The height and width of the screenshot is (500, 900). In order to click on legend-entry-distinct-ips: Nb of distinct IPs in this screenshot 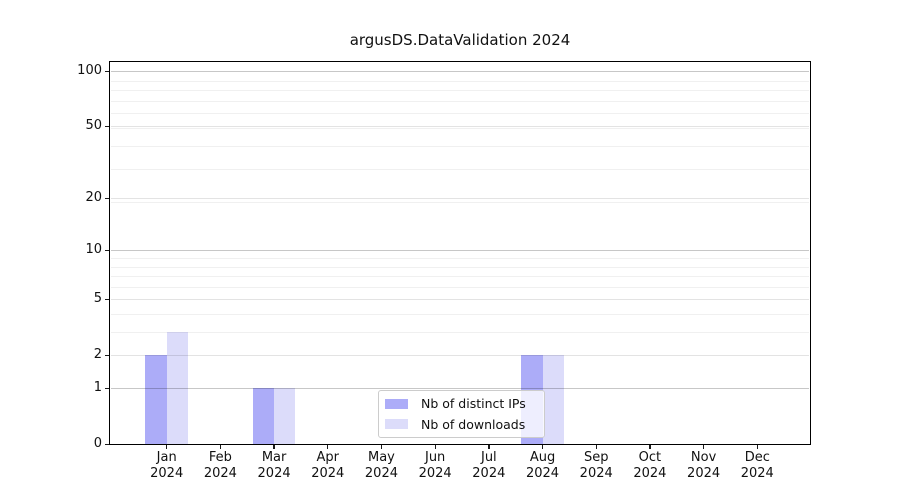, I will do `click(461, 403)`.